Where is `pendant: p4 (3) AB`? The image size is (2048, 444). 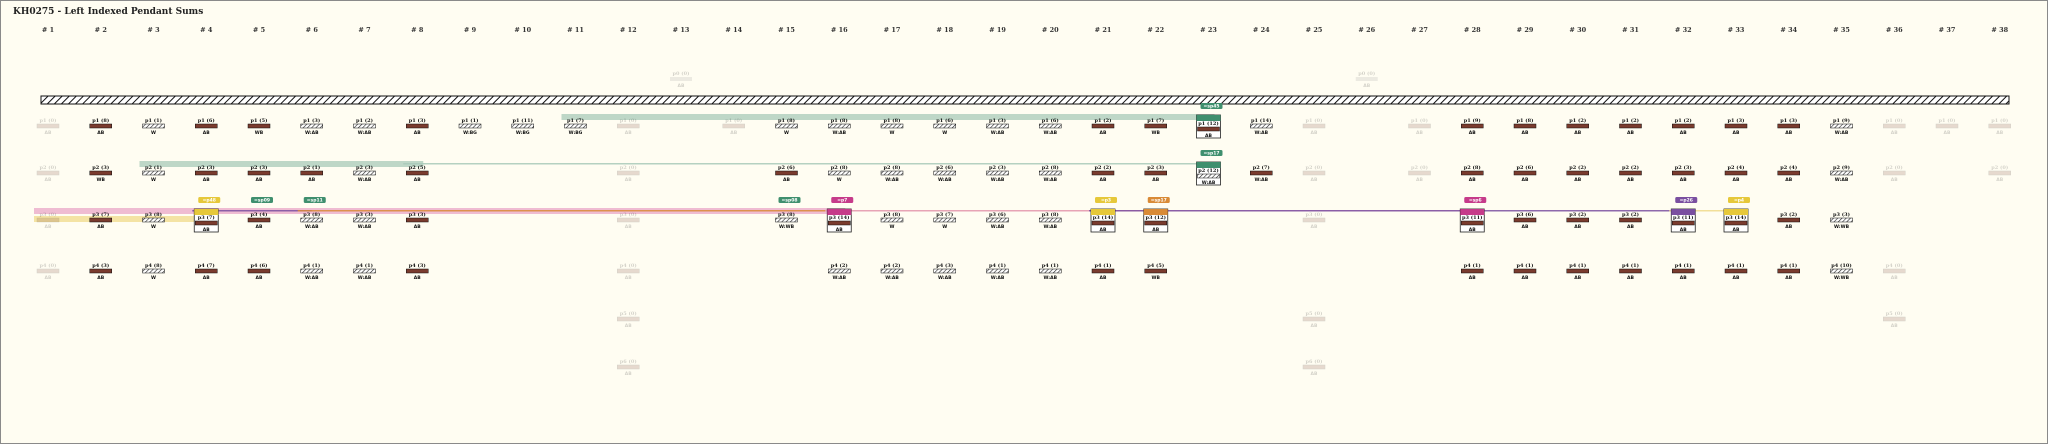
pendant: p4 (3) AB is located at coordinates (100, 271).